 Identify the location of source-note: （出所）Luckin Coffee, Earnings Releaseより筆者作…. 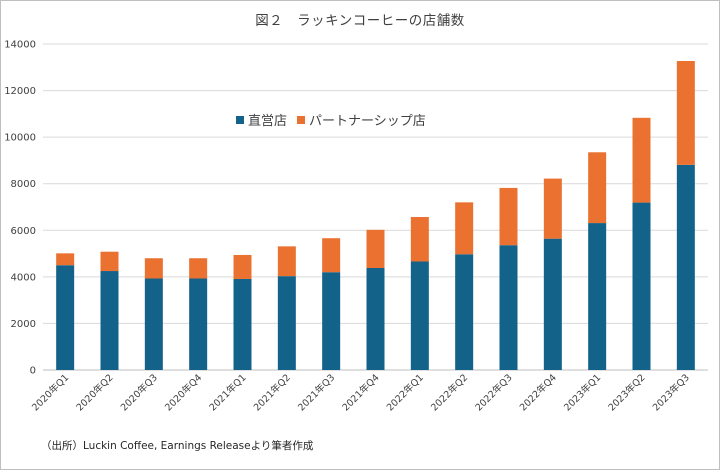
(177, 446).